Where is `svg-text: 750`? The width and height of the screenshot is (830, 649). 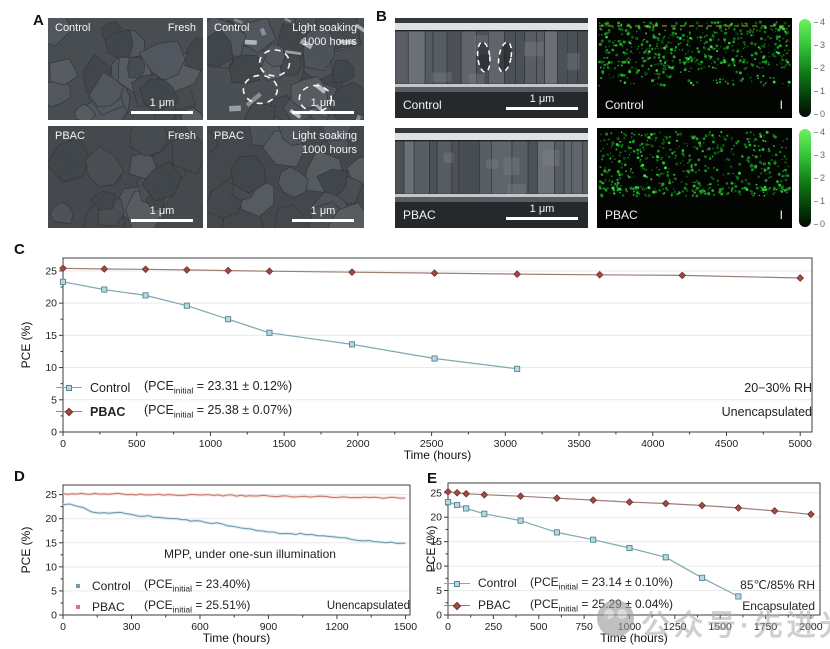 svg-text: 750 is located at coordinates (584, 627).